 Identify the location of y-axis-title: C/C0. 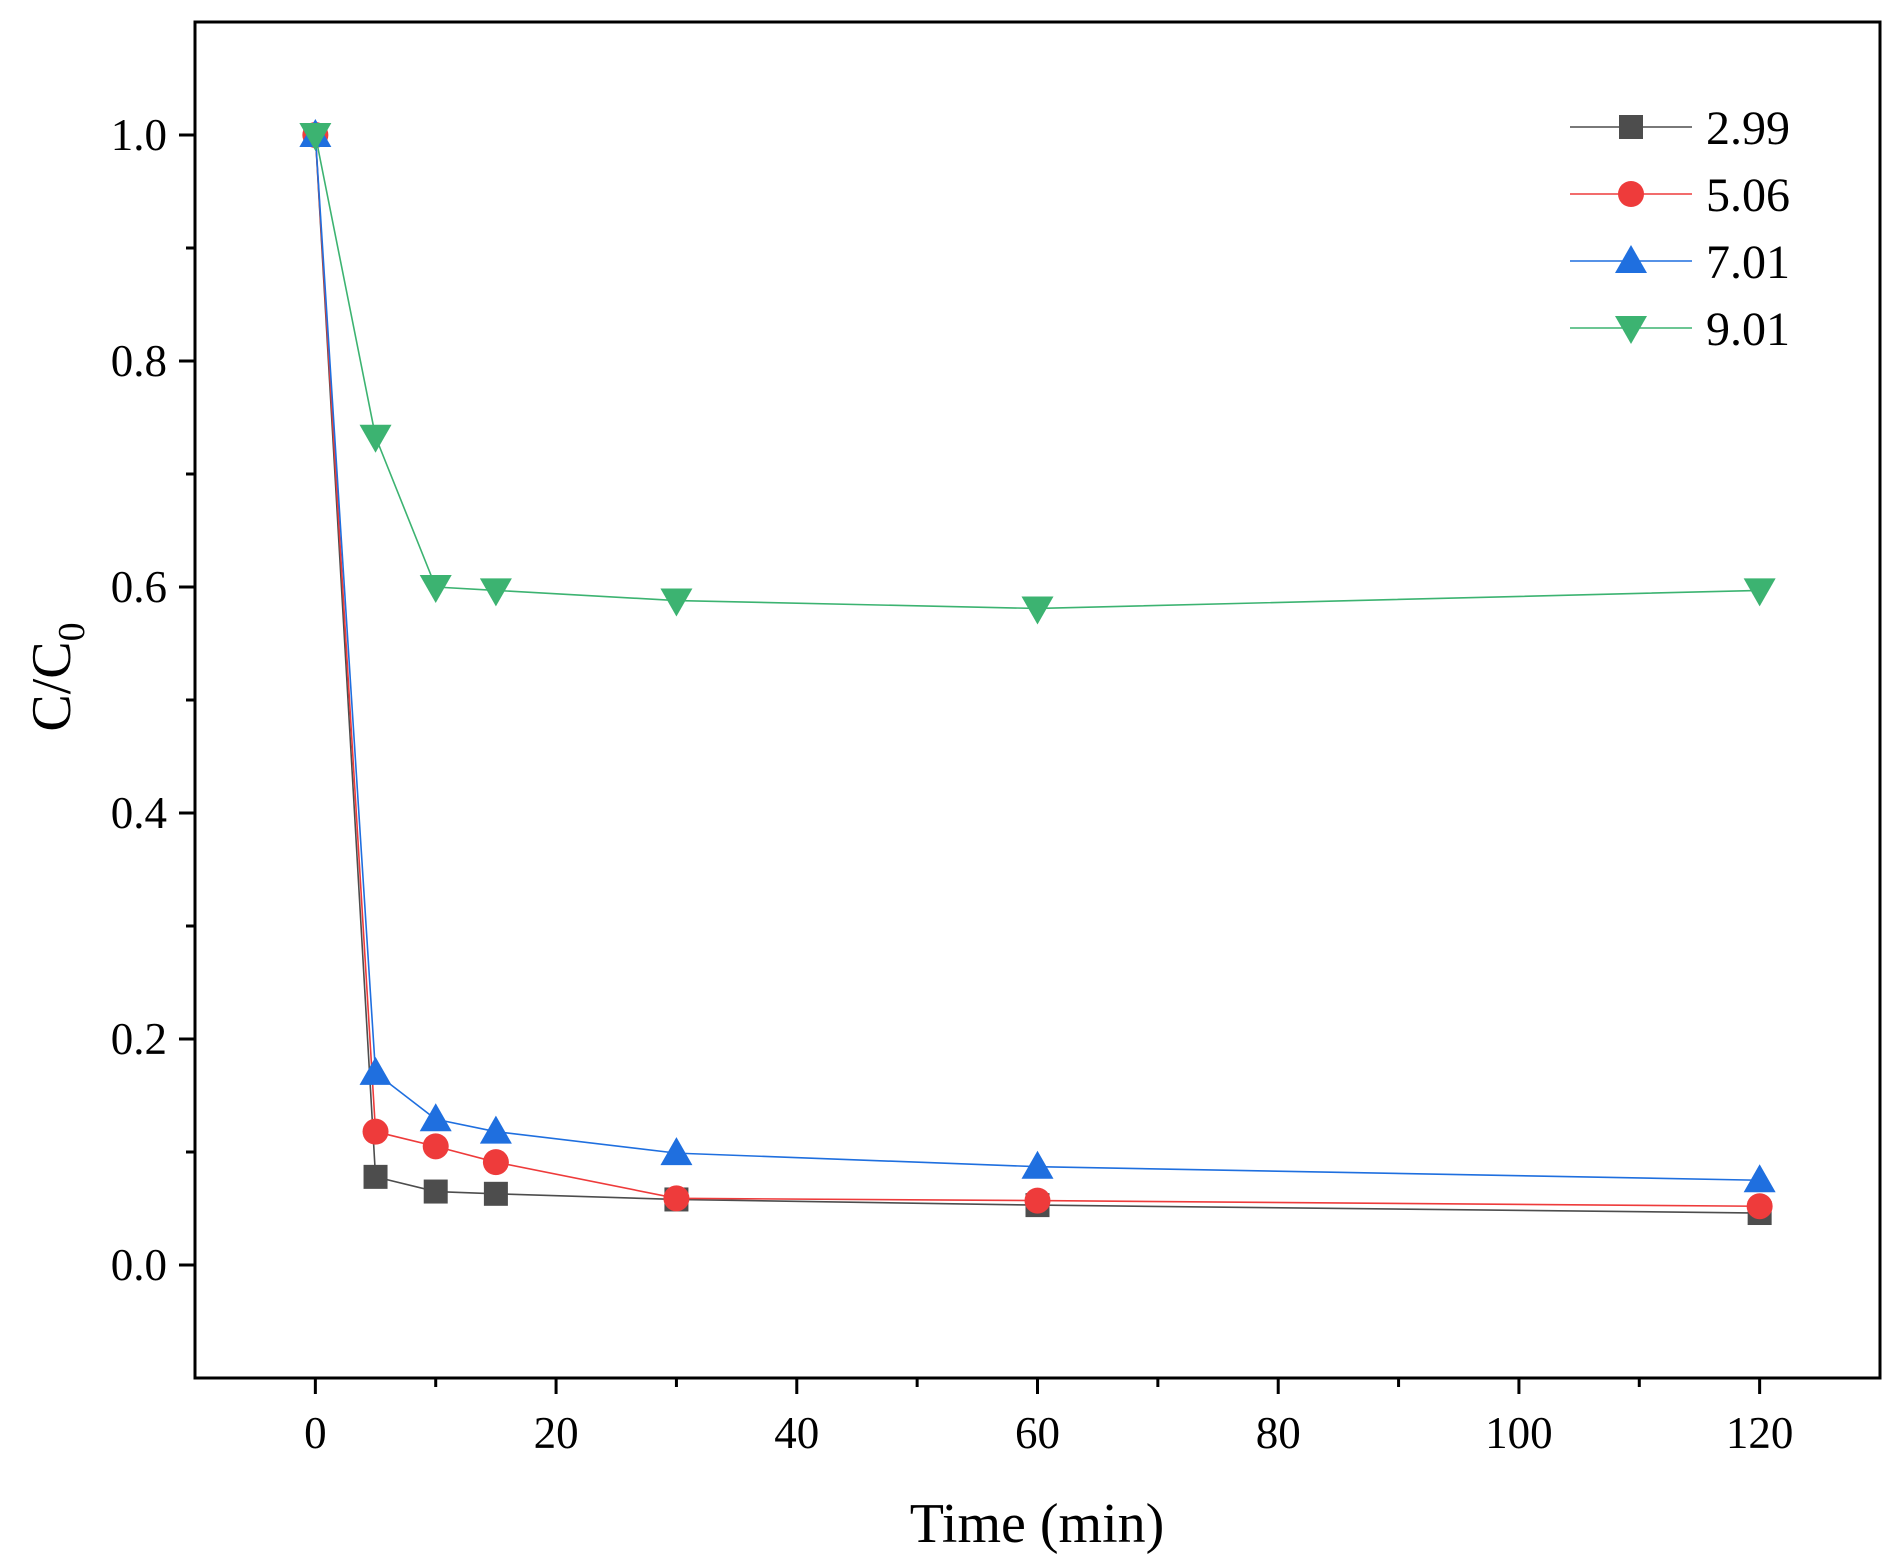
(57, 676).